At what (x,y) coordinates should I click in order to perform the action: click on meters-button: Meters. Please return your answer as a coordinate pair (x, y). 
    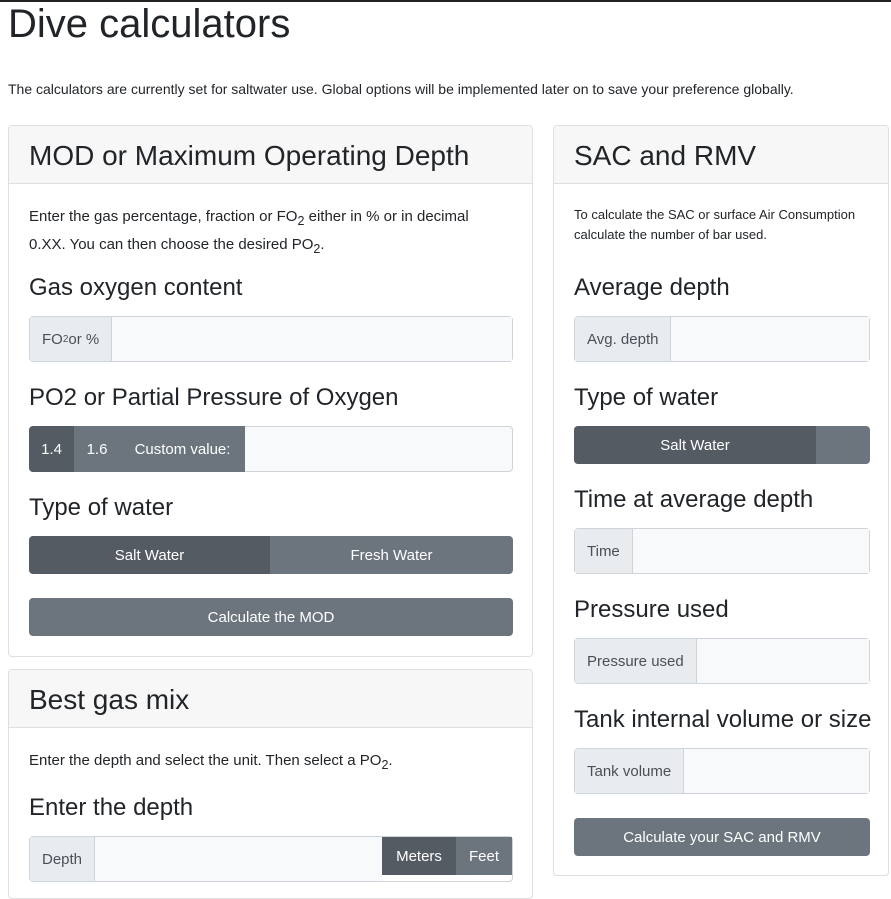
    Looking at the image, I should click on (419, 856).